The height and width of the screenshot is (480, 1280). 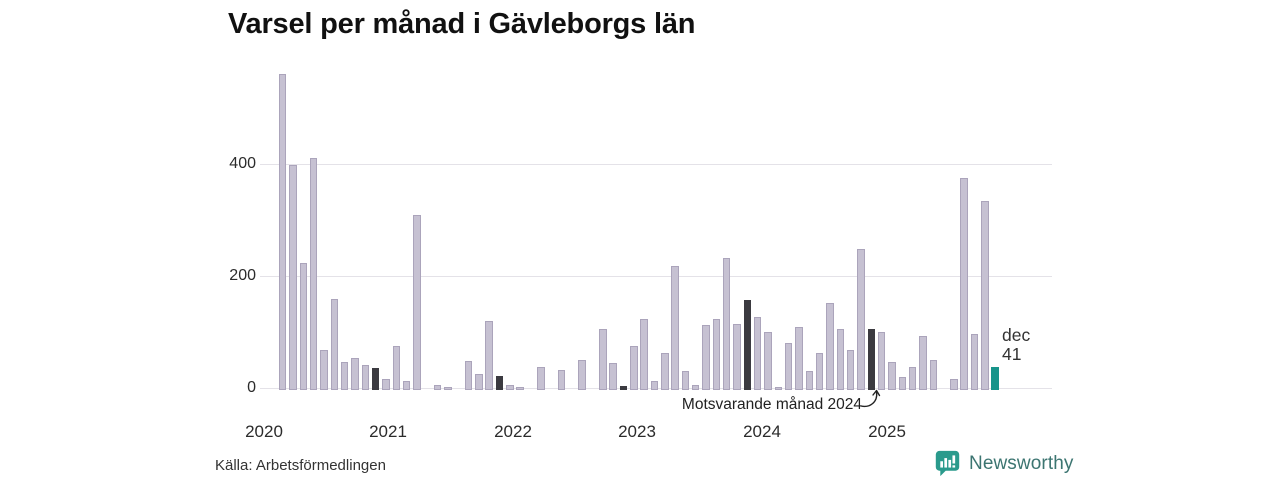 I want to click on newsworthy-logo: Newsworthy, so click(x=1003, y=463).